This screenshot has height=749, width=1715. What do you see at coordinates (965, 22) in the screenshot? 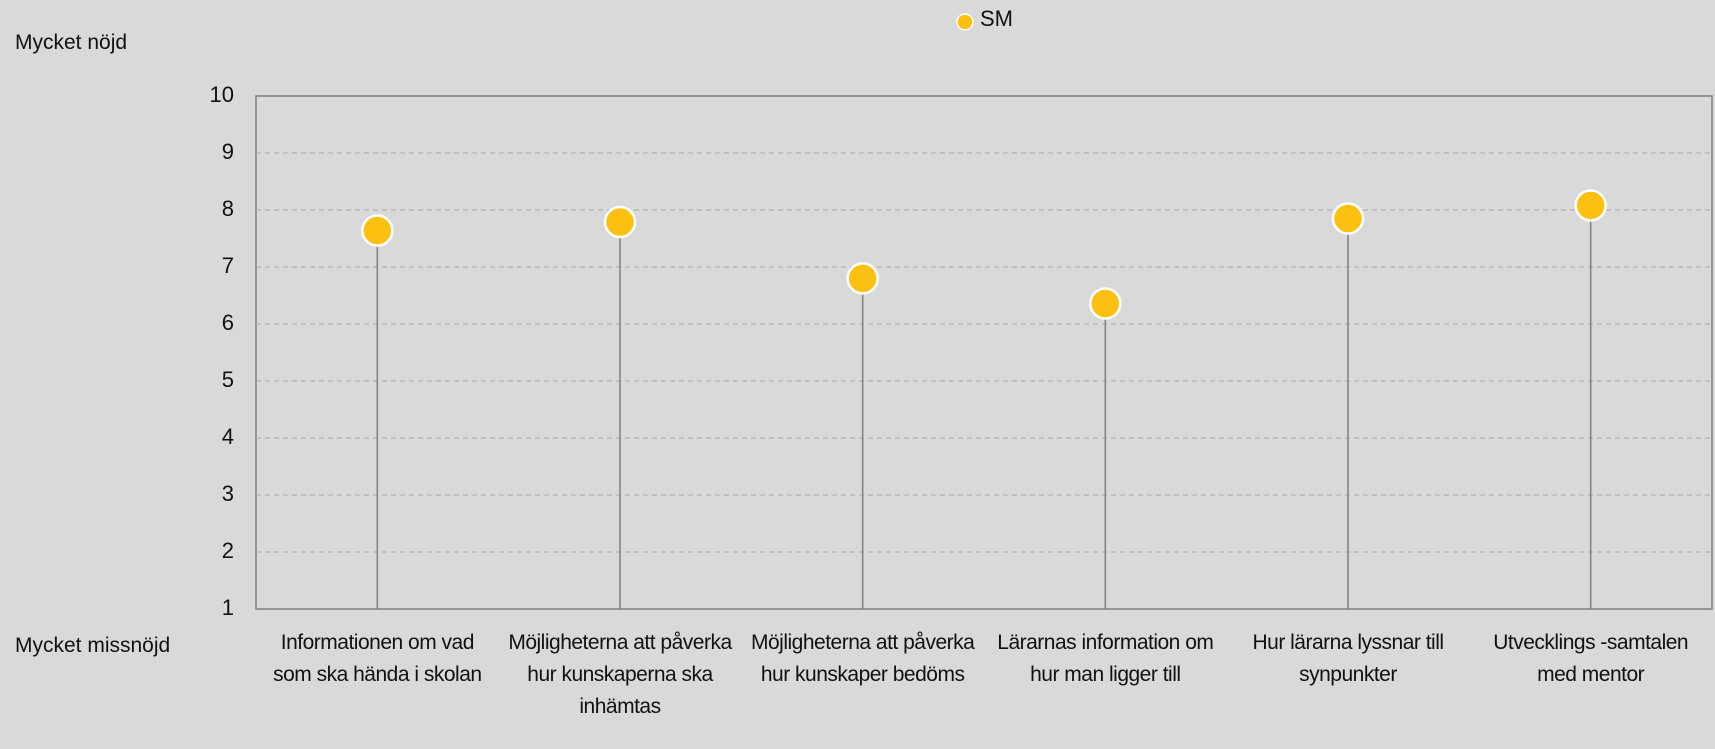
I see `legend-marker` at bounding box center [965, 22].